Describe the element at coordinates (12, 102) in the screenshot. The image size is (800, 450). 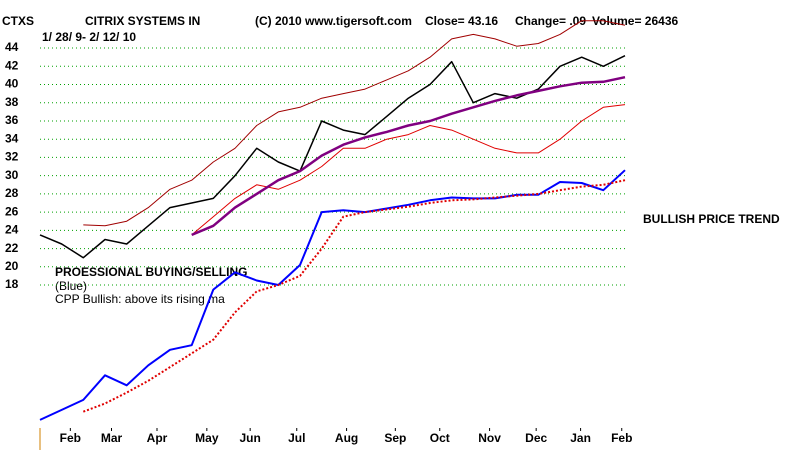
I see `y-tick-label: 38` at that location.